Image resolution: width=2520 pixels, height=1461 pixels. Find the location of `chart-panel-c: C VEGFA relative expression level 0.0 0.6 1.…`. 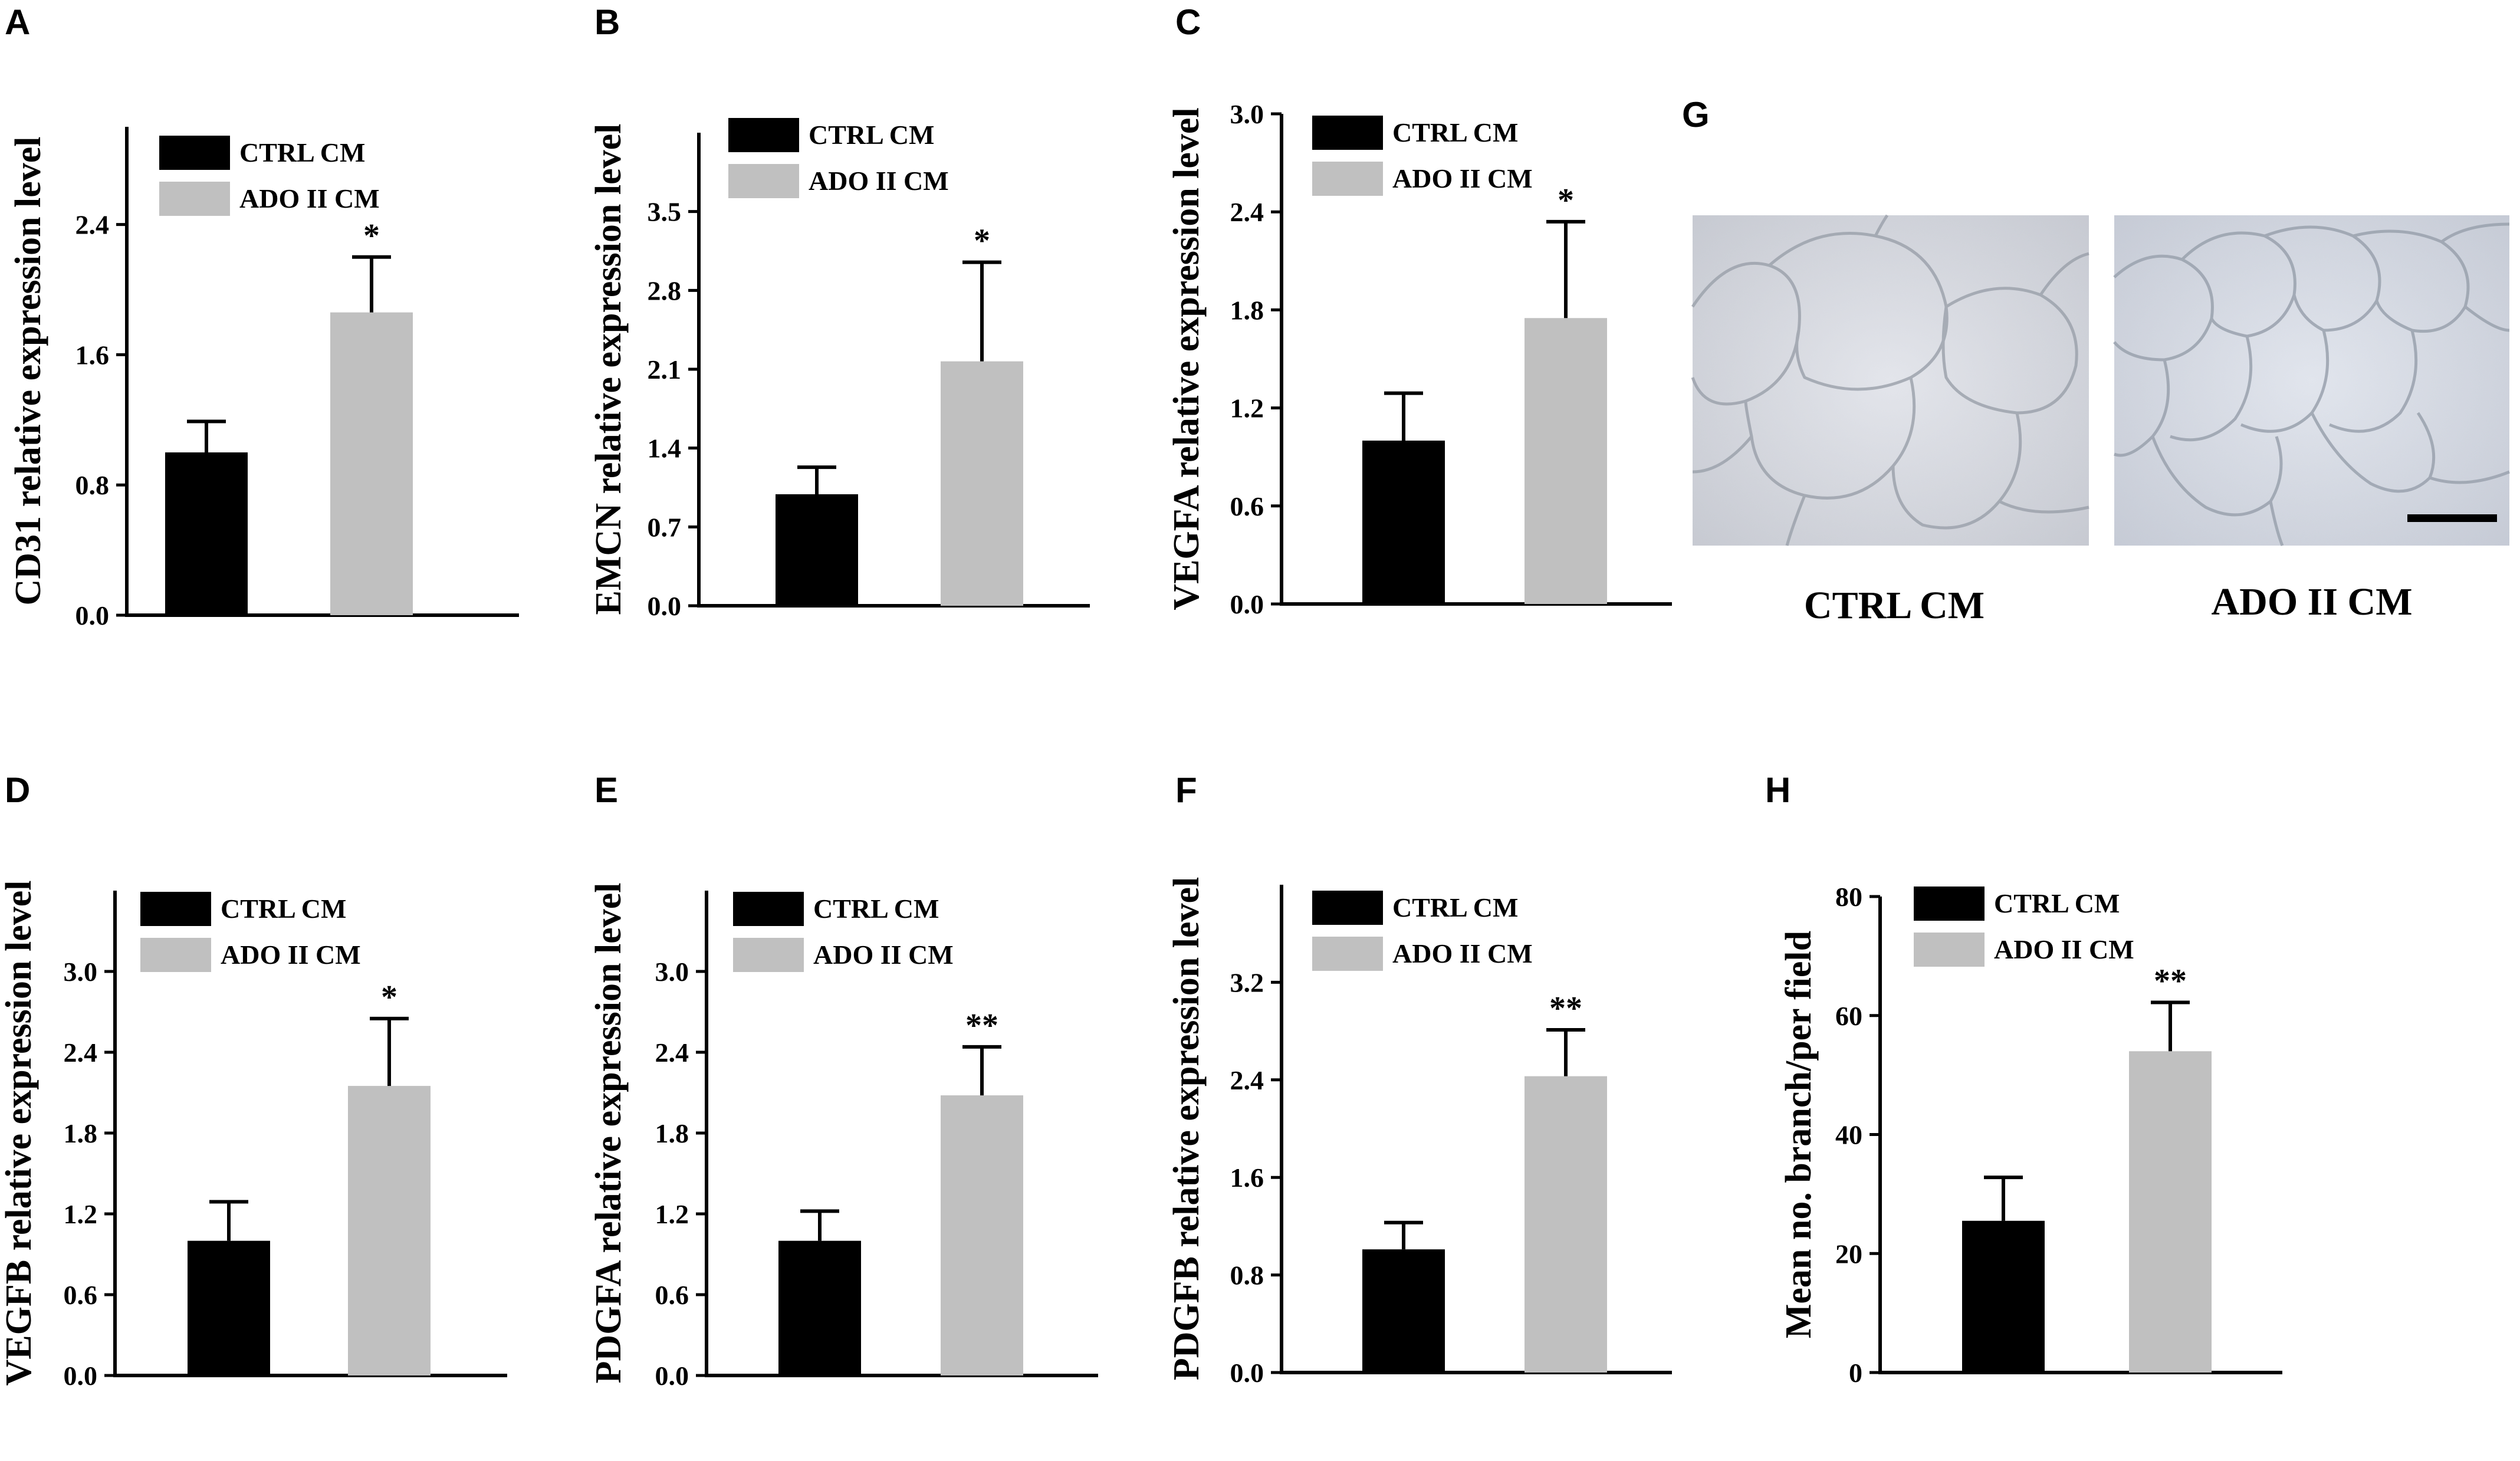

chart-panel-c: C VEGFA relative expression level 0.0 0.6 1.… is located at coordinates (1419, 310).